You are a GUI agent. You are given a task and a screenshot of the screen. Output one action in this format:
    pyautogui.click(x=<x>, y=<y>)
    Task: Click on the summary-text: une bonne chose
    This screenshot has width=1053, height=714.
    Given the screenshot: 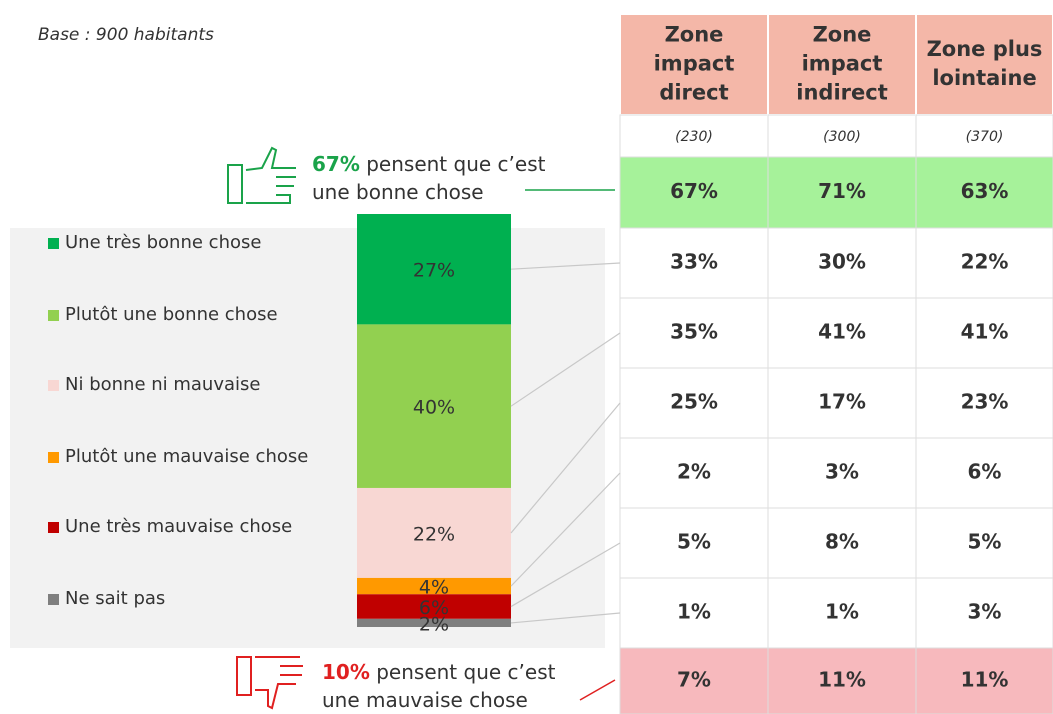 What is the action you would take?
    pyautogui.click(x=398, y=192)
    